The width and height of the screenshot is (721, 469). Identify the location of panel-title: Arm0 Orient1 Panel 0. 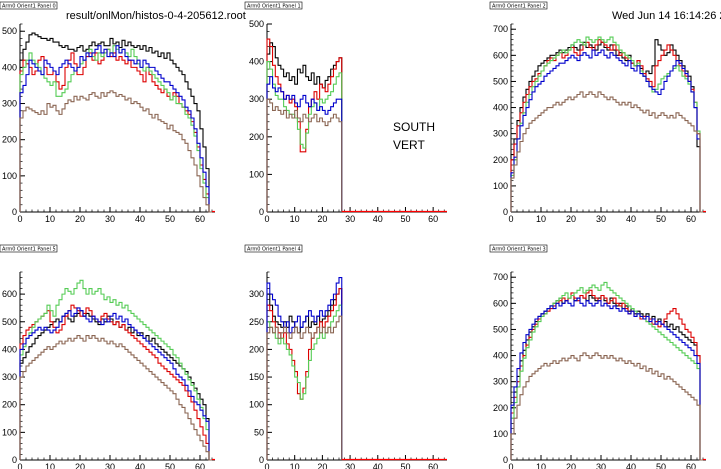
(29, 7).